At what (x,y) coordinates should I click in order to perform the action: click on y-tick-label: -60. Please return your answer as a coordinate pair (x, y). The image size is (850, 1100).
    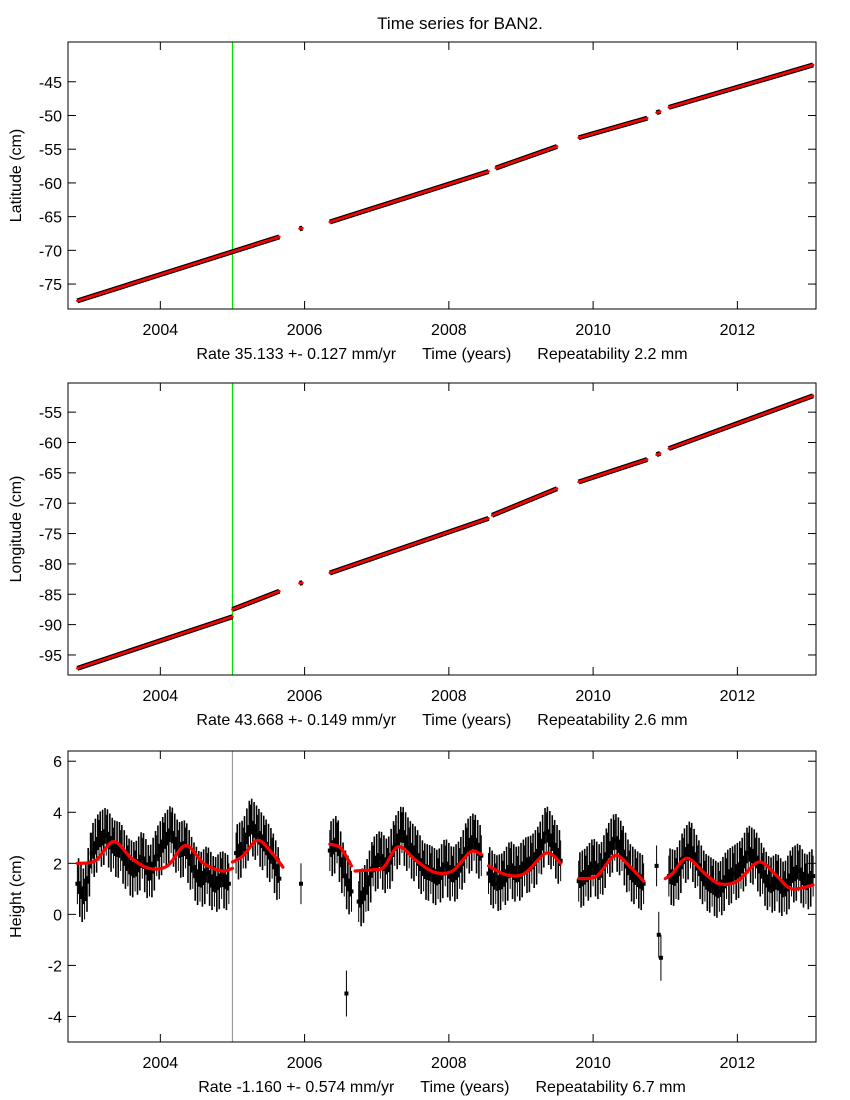
    Looking at the image, I should click on (50, 443).